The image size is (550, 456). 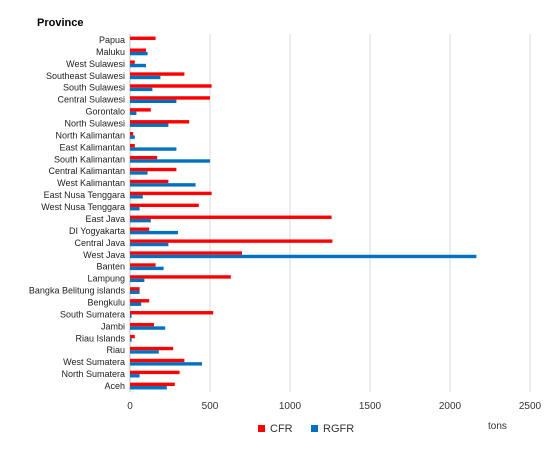 What do you see at coordinates (110, 267) in the screenshot?
I see `category-label: Banten` at bounding box center [110, 267].